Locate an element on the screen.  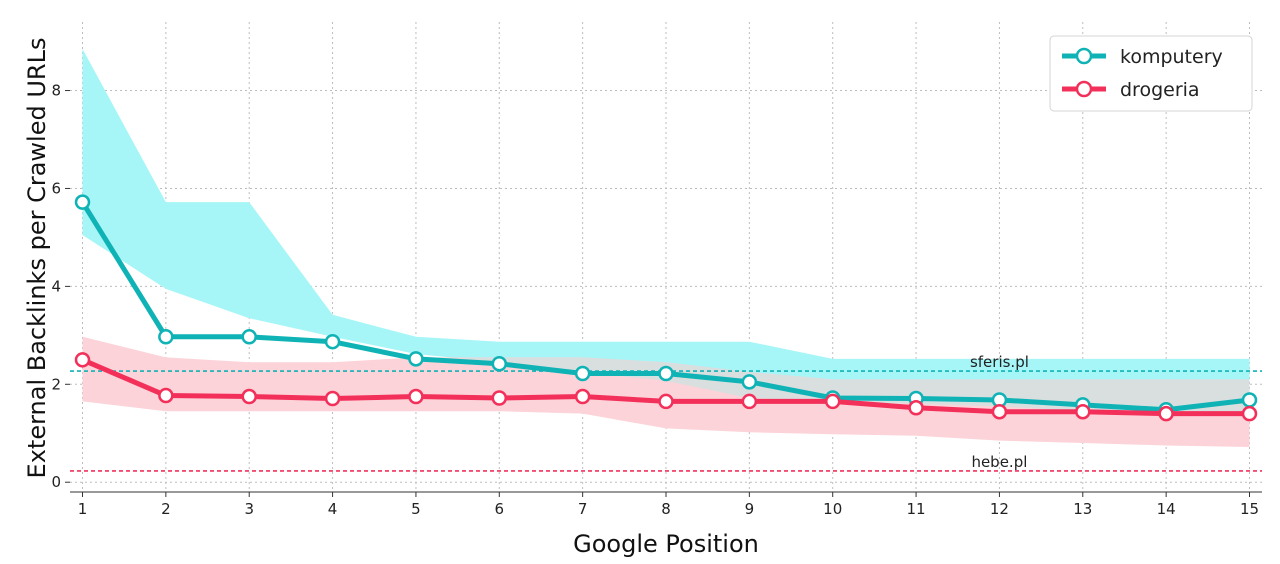
legend-drogeria-marker is located at coordinates (1084, 89).